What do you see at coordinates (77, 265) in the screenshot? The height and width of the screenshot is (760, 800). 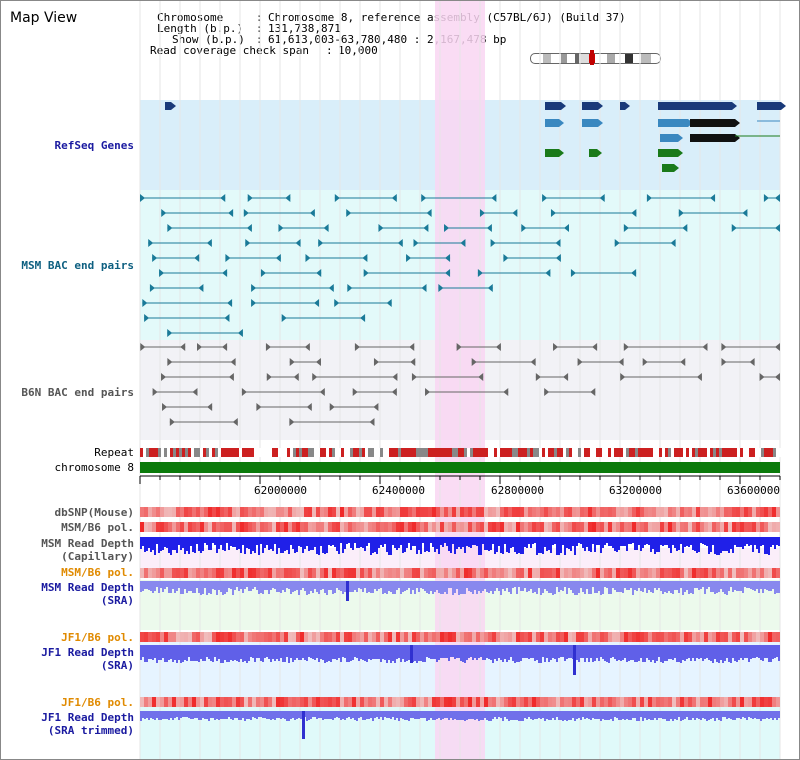 I see `msm-bac-end-pairs-label: MSM BAC end pairs` at bounding box center [77, 265].